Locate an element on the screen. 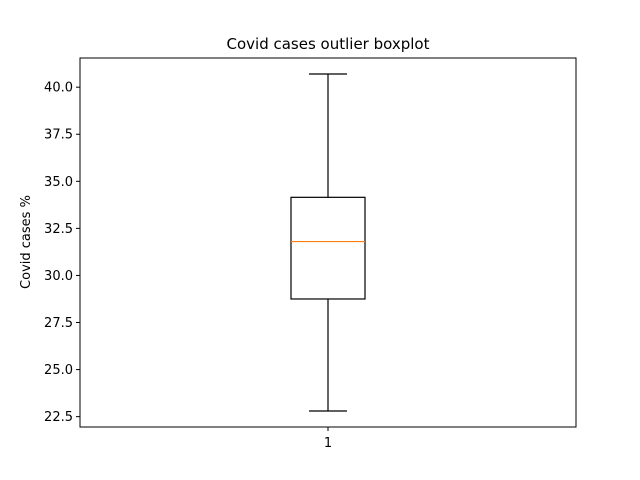 The width and height of the screenshot is (640, 480). y-tick-label: 32.5 is located at coordinates (58, 229).